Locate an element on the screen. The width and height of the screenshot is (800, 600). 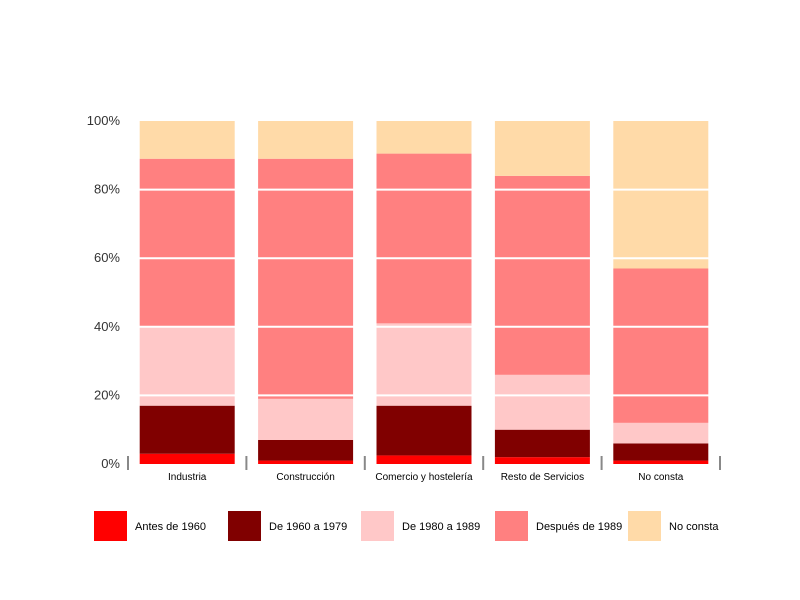
y-axis: 0% 20% 40% 60% 80% 100% is located at coordinates (104, 292).